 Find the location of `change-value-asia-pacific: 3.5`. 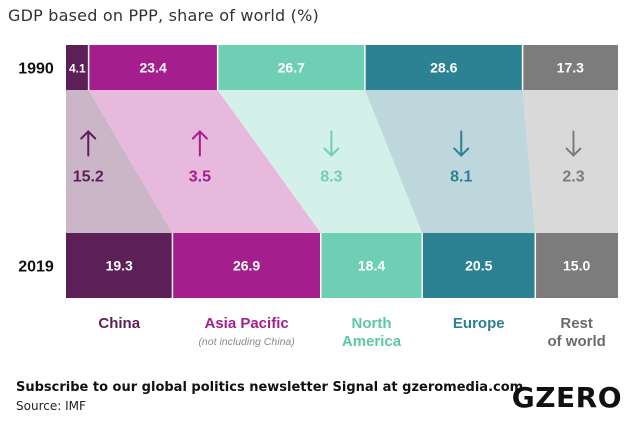

change-value-asia-pacific: 3.5 is located at coordinates (200, 177).